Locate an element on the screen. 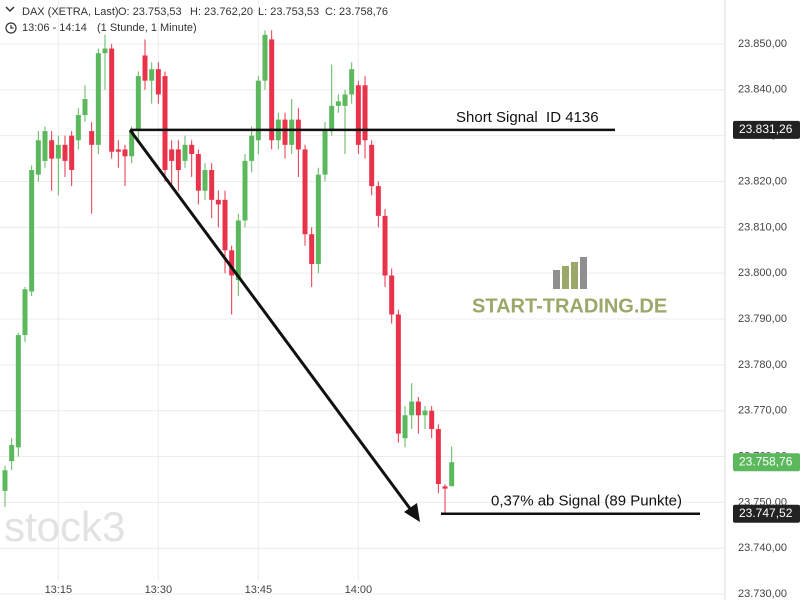 The height and width of the screenshot is (600, 800). instrument: DAX (XETRA, Last) is located at coordinates (70, 12).